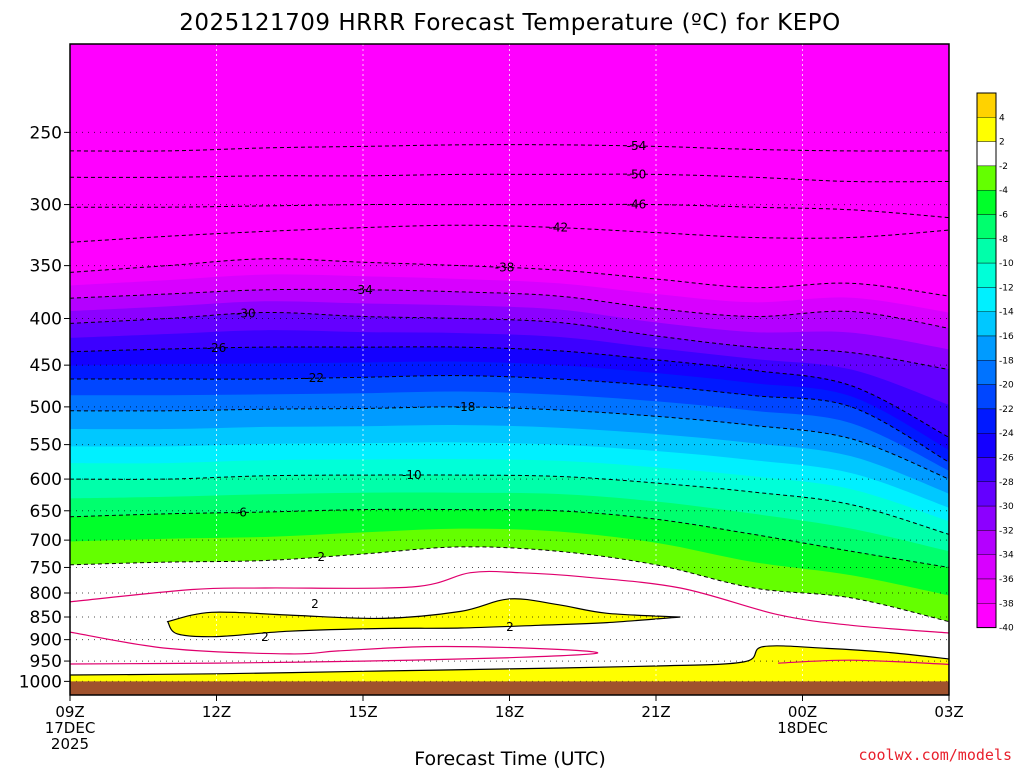 The width and height of the screenshot is (1024, 768). I want to click on y-tick-label: 500, so click(46, 408).